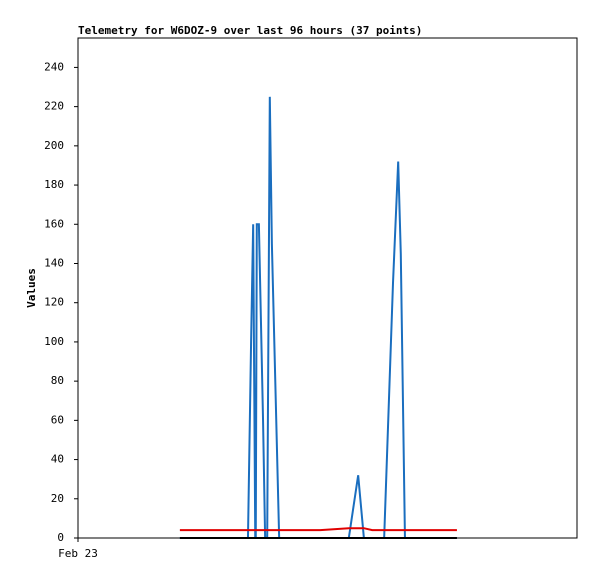 The image size is (597, 579). Describe the element at coordinates (318, 529) in the screenshot. I see `series-line` at that location.